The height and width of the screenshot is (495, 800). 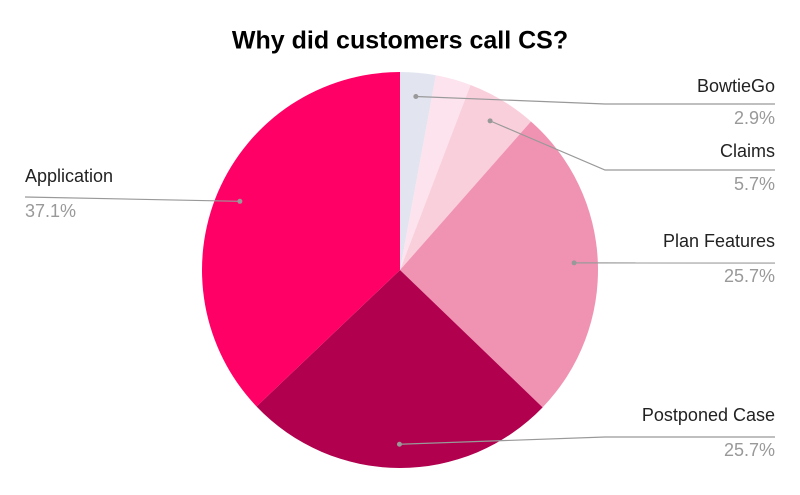 What do you see at coordinates (400, 41) in the screenshot?
I see `chart-title: Why did customers call CS?` at bounding box center [400, 41].